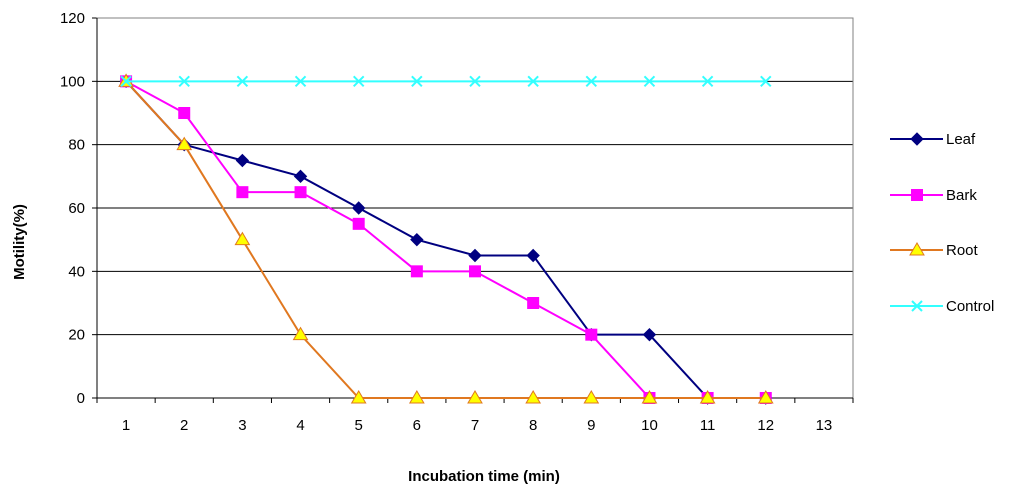 The image size is (1010, 491). What do you see at coordinates (649, 425) in the screenshot?
I see `x-tick-label: 10` at bounding box center [649, 425].